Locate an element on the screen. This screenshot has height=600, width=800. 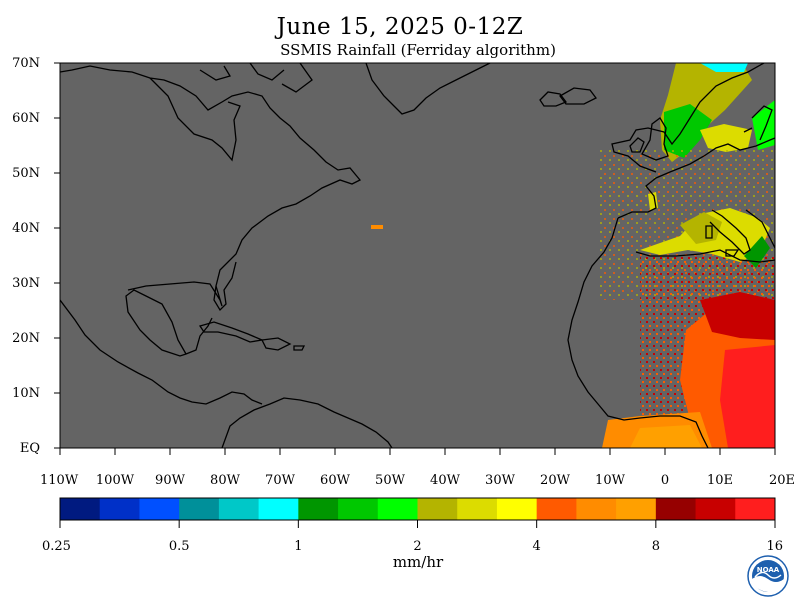
rain-area-west-africa-dark is located at coordinates (737, 316).